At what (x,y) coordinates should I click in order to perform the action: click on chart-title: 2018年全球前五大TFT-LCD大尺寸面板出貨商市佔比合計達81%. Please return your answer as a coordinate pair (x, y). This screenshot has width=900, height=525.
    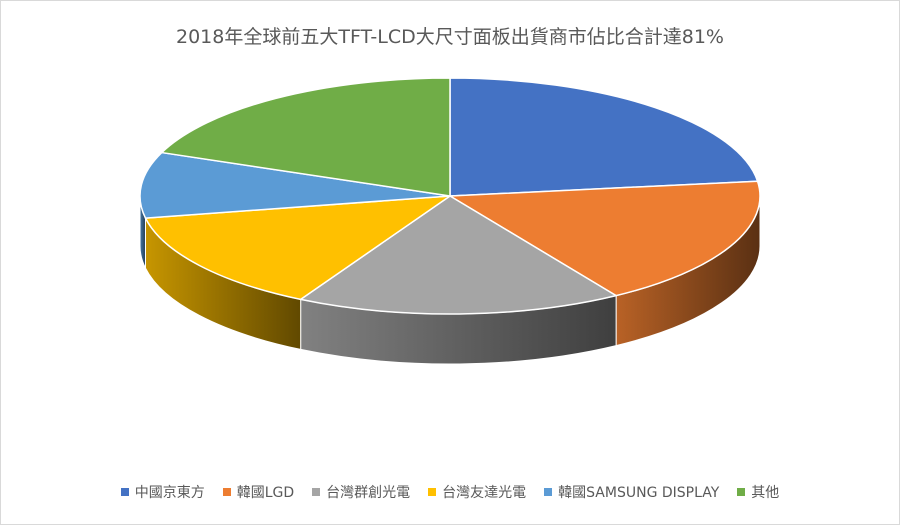
    Looking at the image, I should click on (450, 37).